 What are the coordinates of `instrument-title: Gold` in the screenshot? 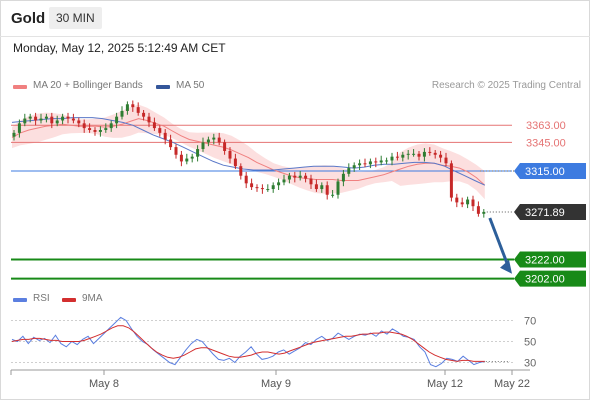 It's located at (28, 18).